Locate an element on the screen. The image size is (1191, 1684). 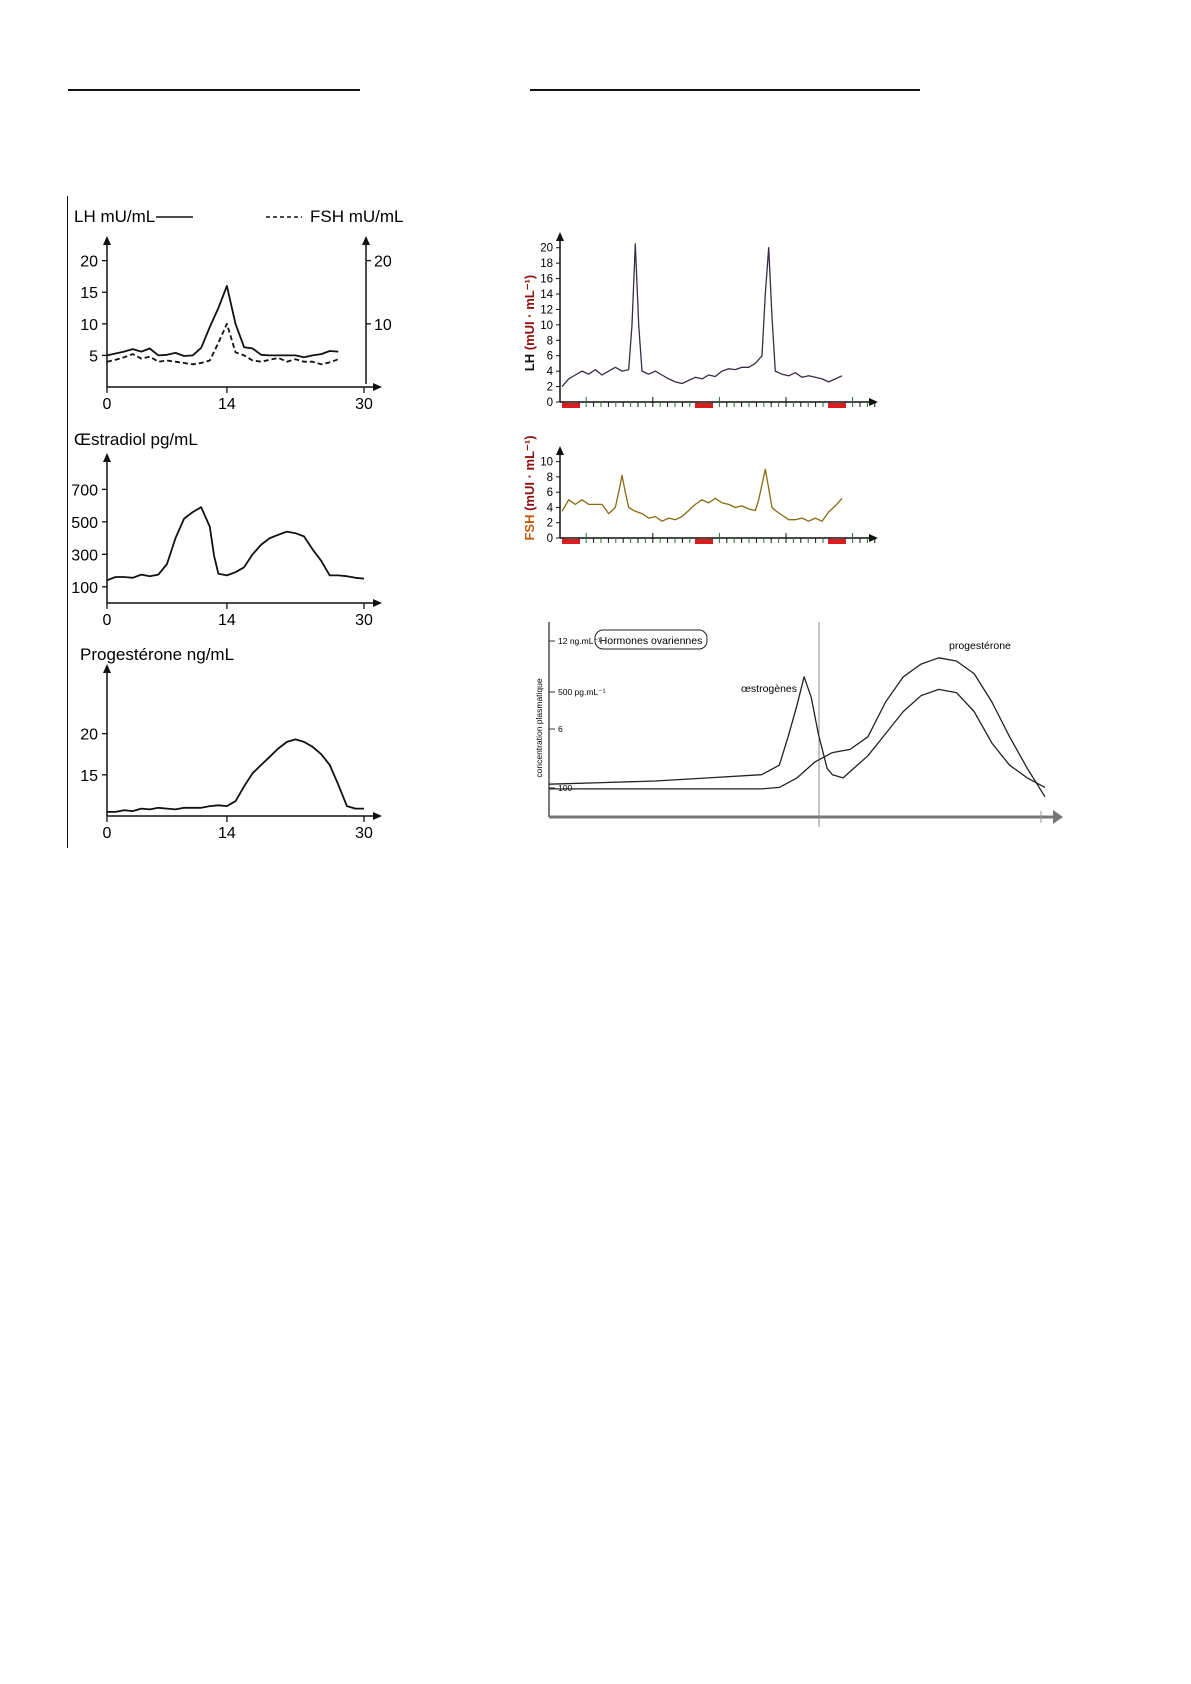
y-tick-label: 300 is located at coordinates (84, 555).